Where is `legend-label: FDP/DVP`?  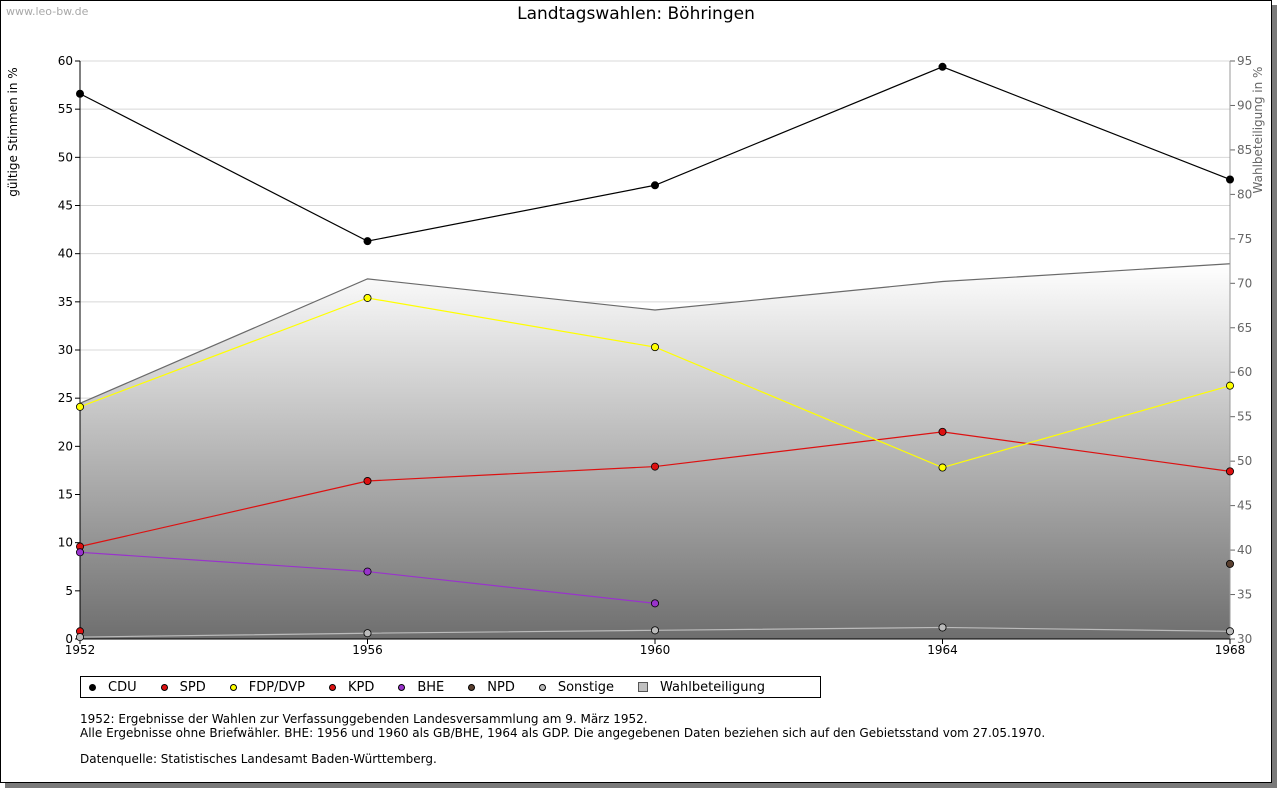
legend-label: FDP/DVP is located at coordinates (276, 687).